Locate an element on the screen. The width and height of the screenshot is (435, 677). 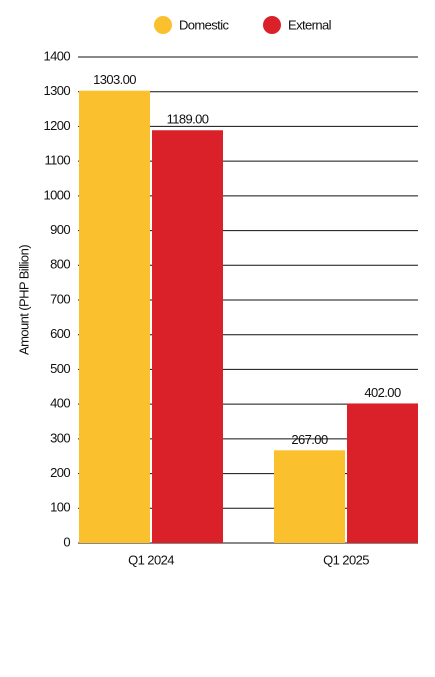
y-tick-label: 800 is located at coordinates (60, 264).